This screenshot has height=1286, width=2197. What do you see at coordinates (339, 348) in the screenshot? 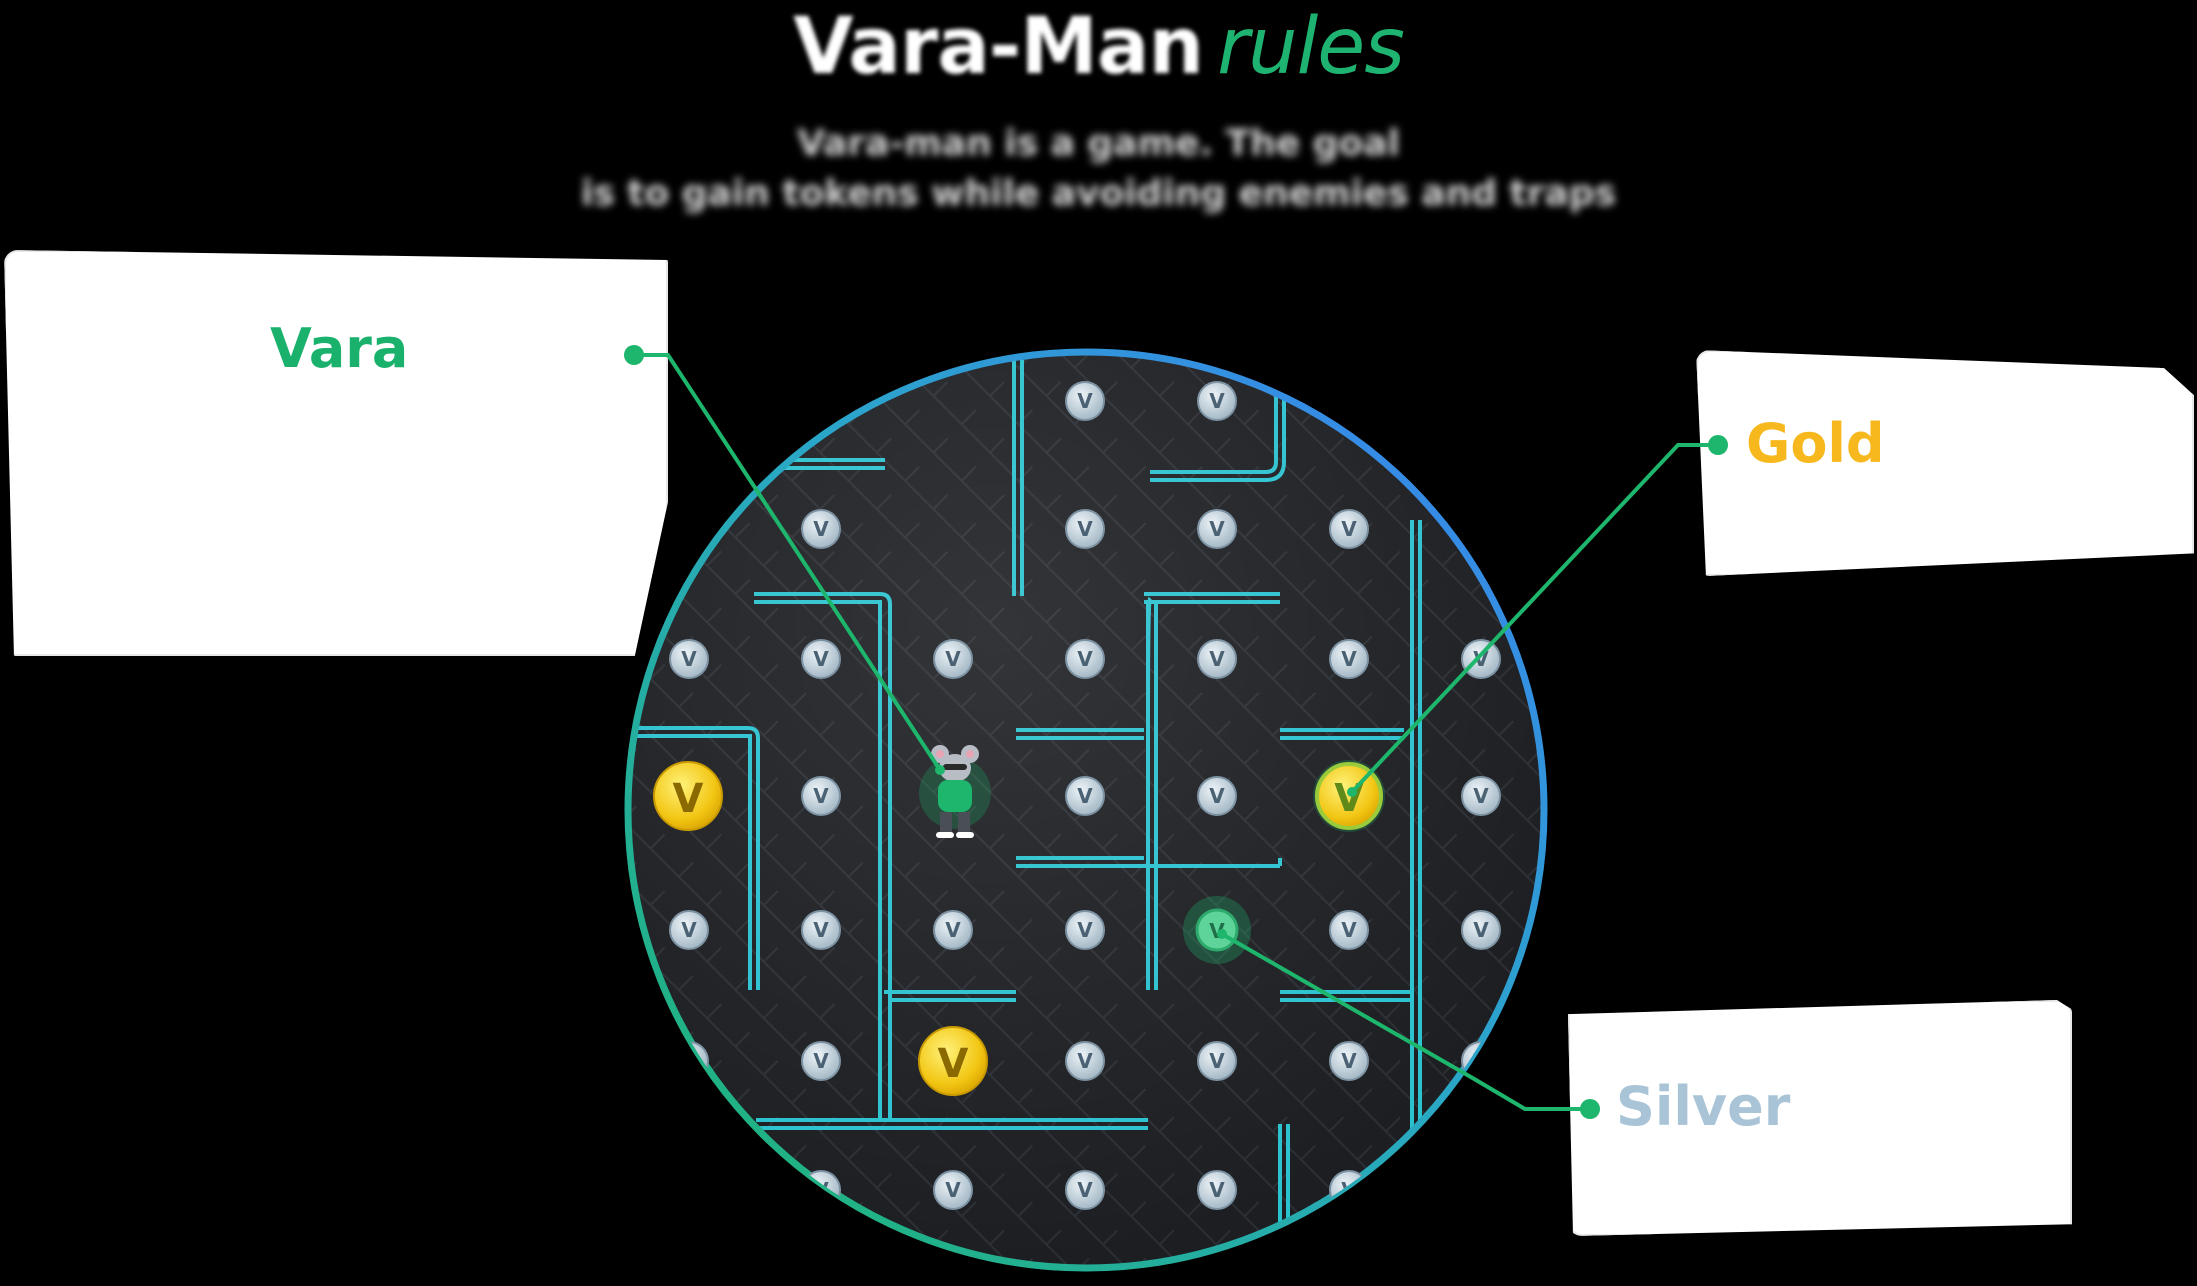
I see `vara-card-title: Vara` at bounding box center [339, 348].